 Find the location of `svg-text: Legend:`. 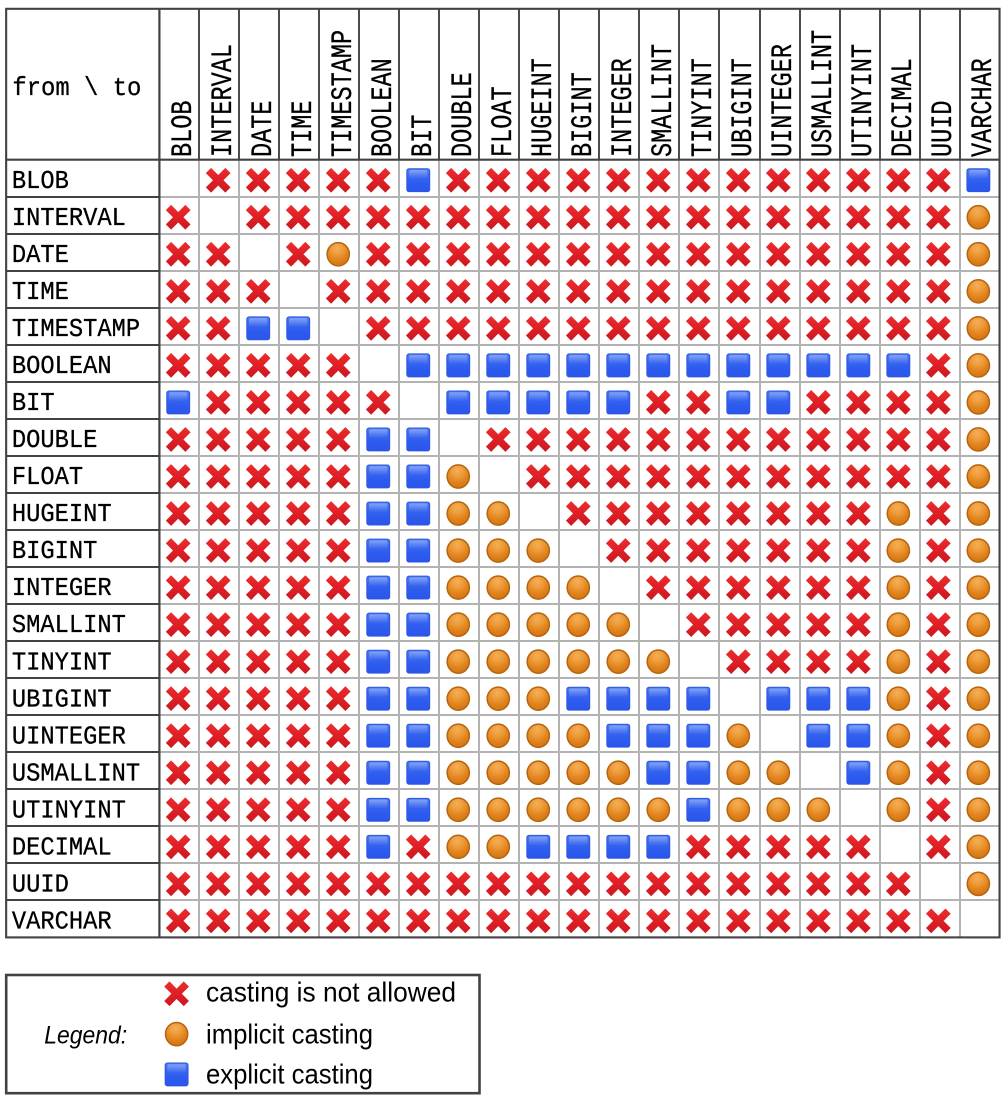

svg-text: Legend: is located at coordinates (85, 1035).